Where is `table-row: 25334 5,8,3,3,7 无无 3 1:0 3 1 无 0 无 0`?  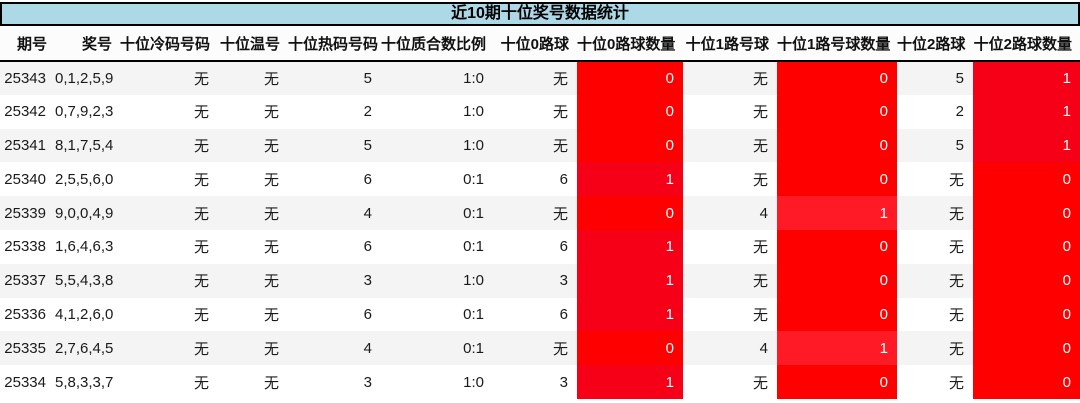
table-row: 25334 5,8,3,3,7 无无 3 1:0 3 1 无 0 无 0 is located at coordinates (540, 382).